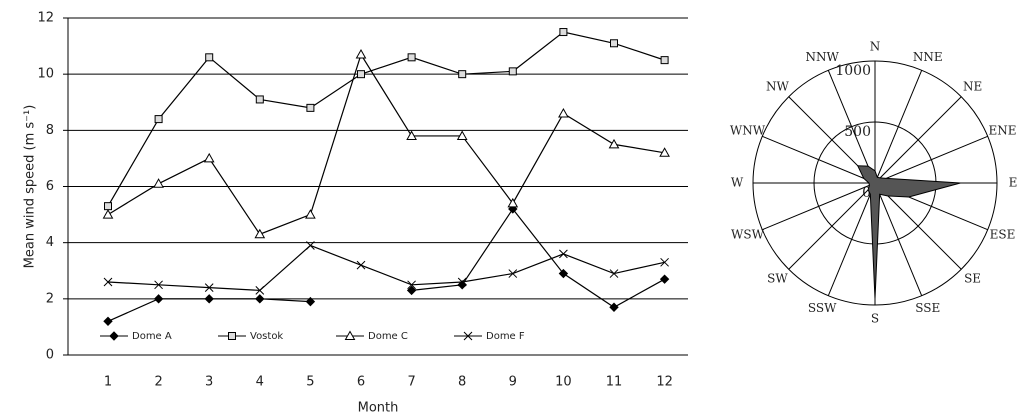 The height and width of the screenshot is (419, 1017). What do you see at coordinates (378, 408) in the screenshot?
I see `x-axis-label: Month` at bounding box center [378, 408].